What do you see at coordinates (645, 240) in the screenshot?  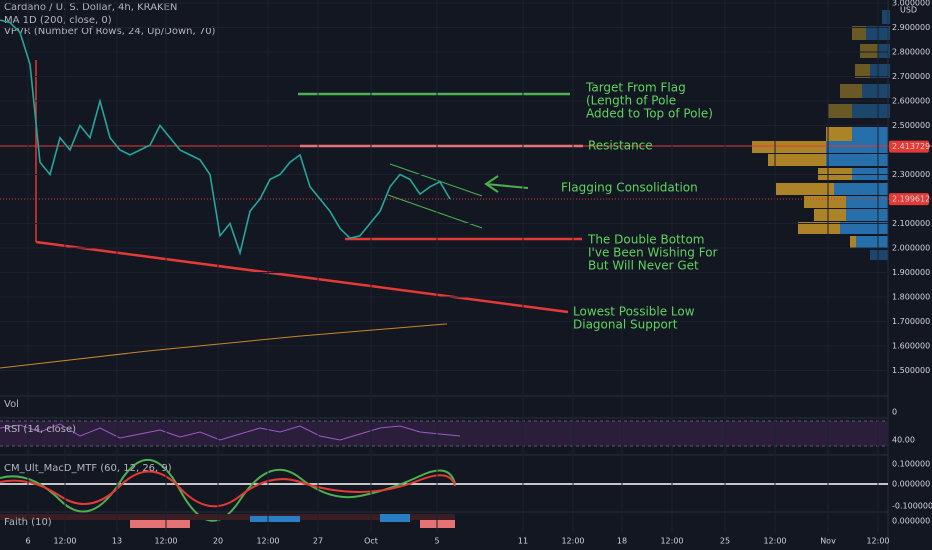 I see `annotation: The Double Bottom` at bounding box center [645, 240].